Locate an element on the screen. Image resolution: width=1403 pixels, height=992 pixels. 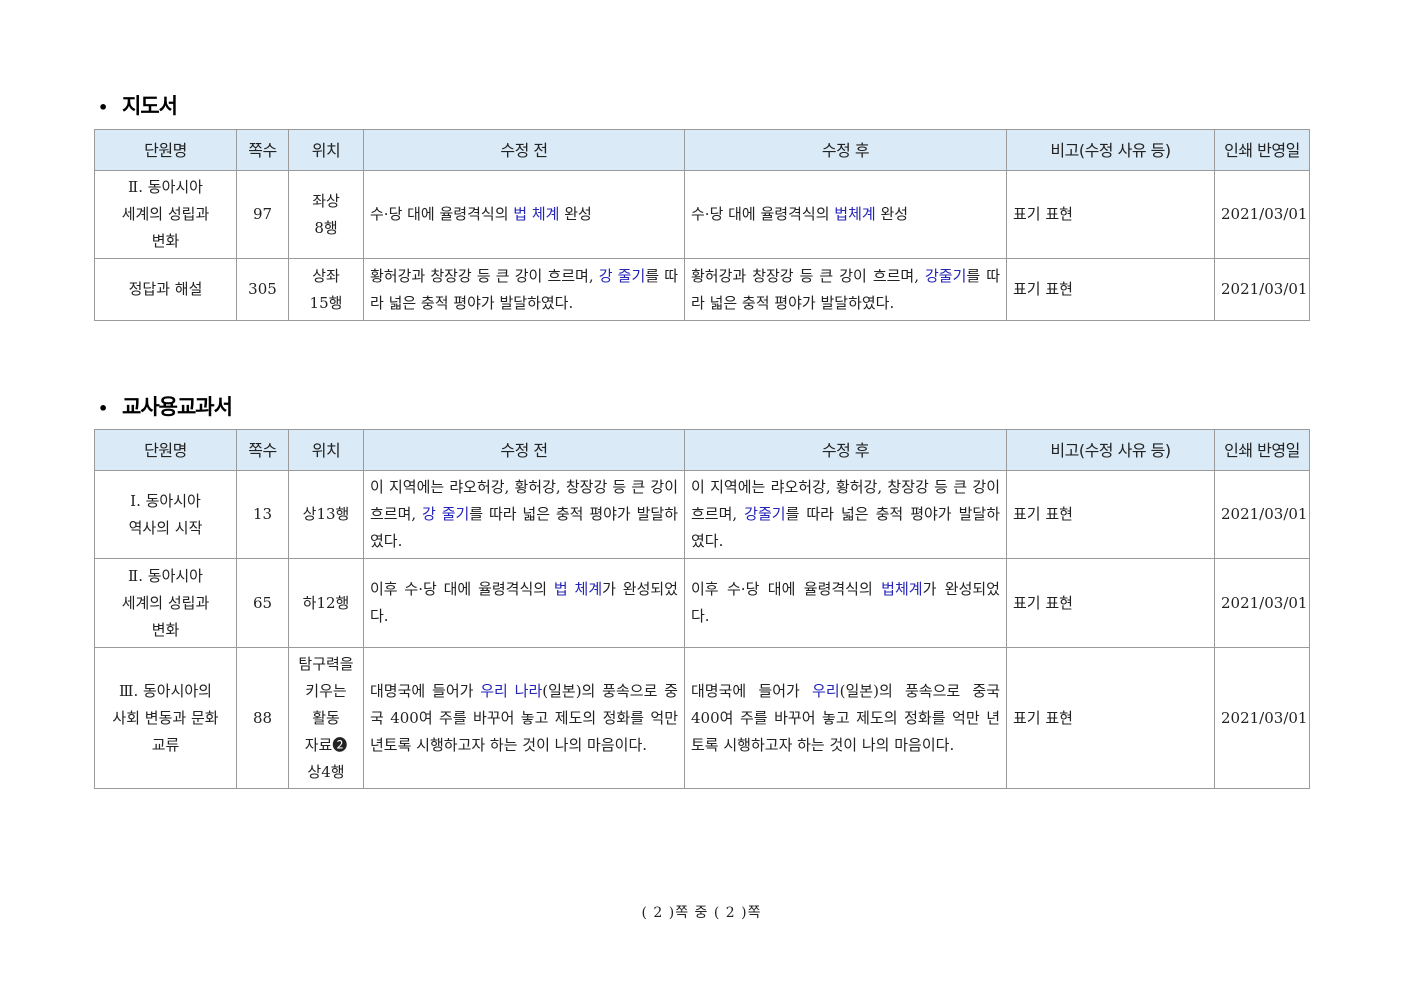
before-pre: 수·당 대에 율령격식의 is located at coordinates (442, 214).